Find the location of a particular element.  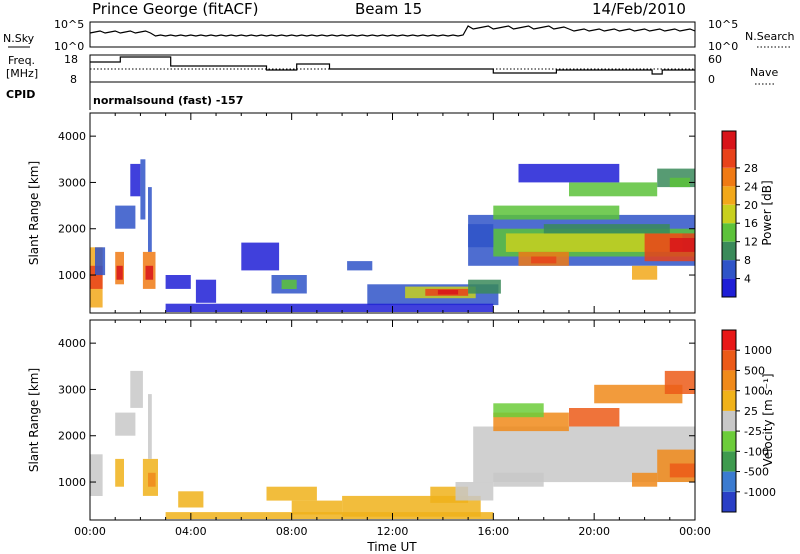

nsearch-tick-high: 10^5 is located at coordinates (723, 24).